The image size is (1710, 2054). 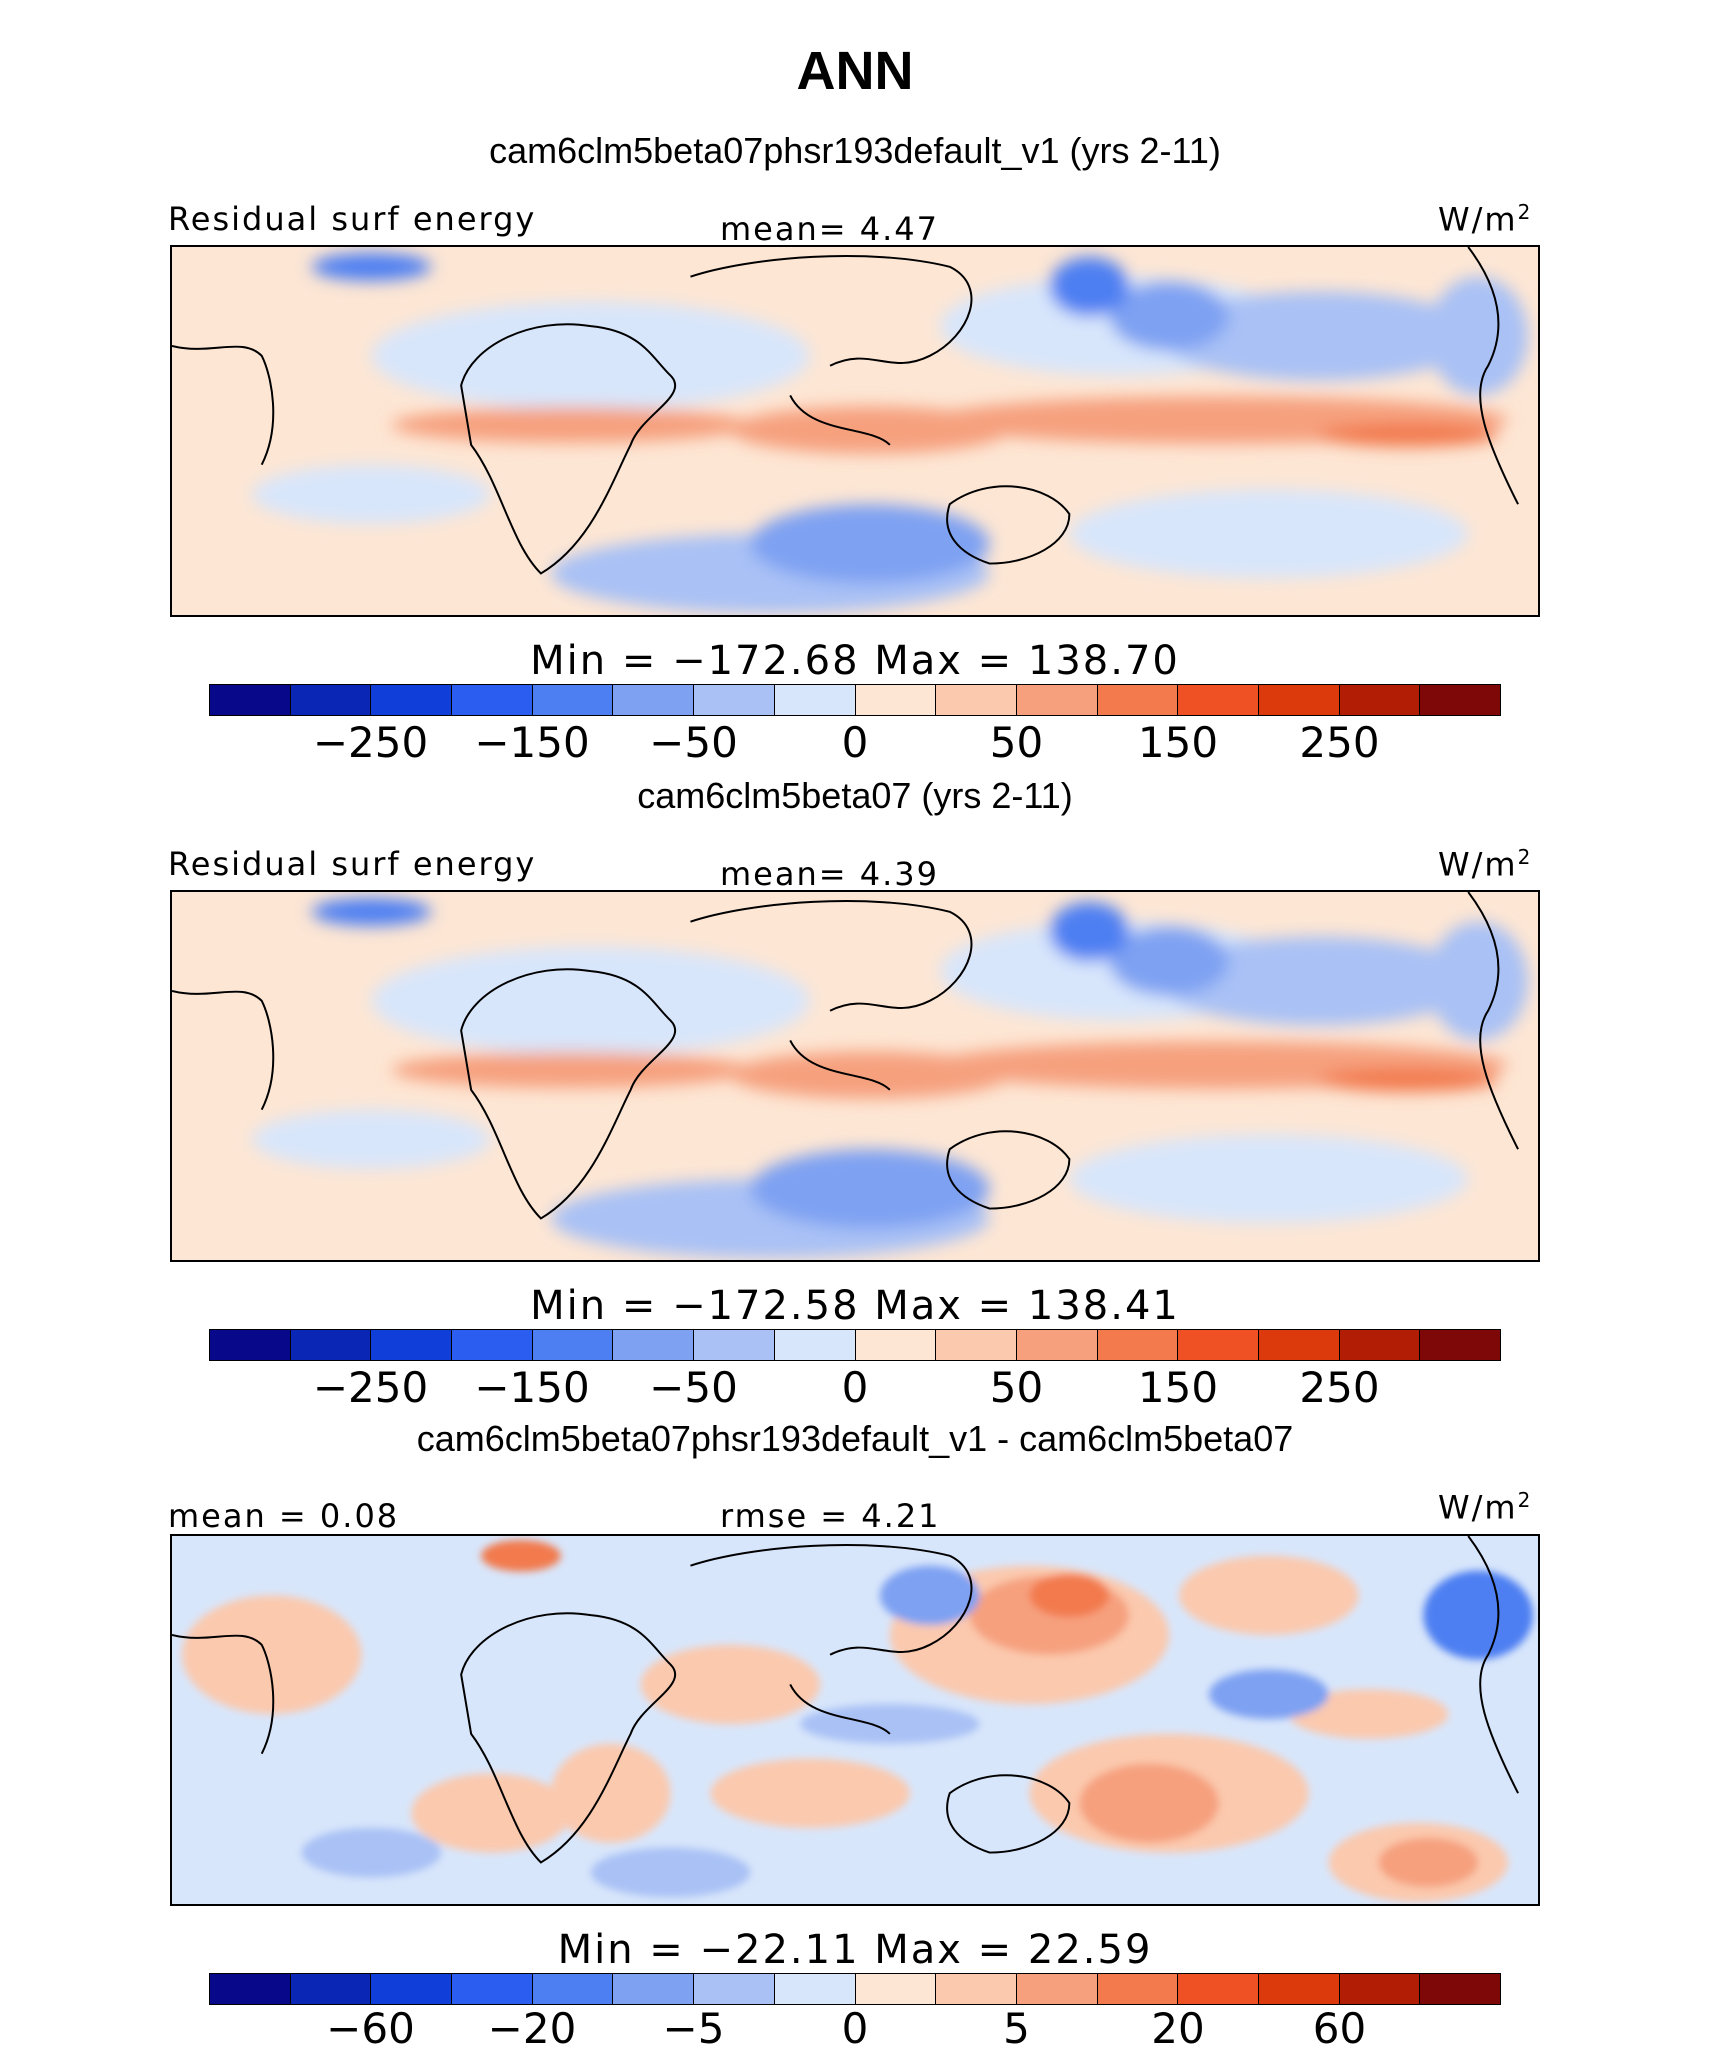 What do you see at coordinates (1485, 1507) in the screenshot?
I see `panel-3-unit-label: W/m2` at bounding box center [1485, 1507].